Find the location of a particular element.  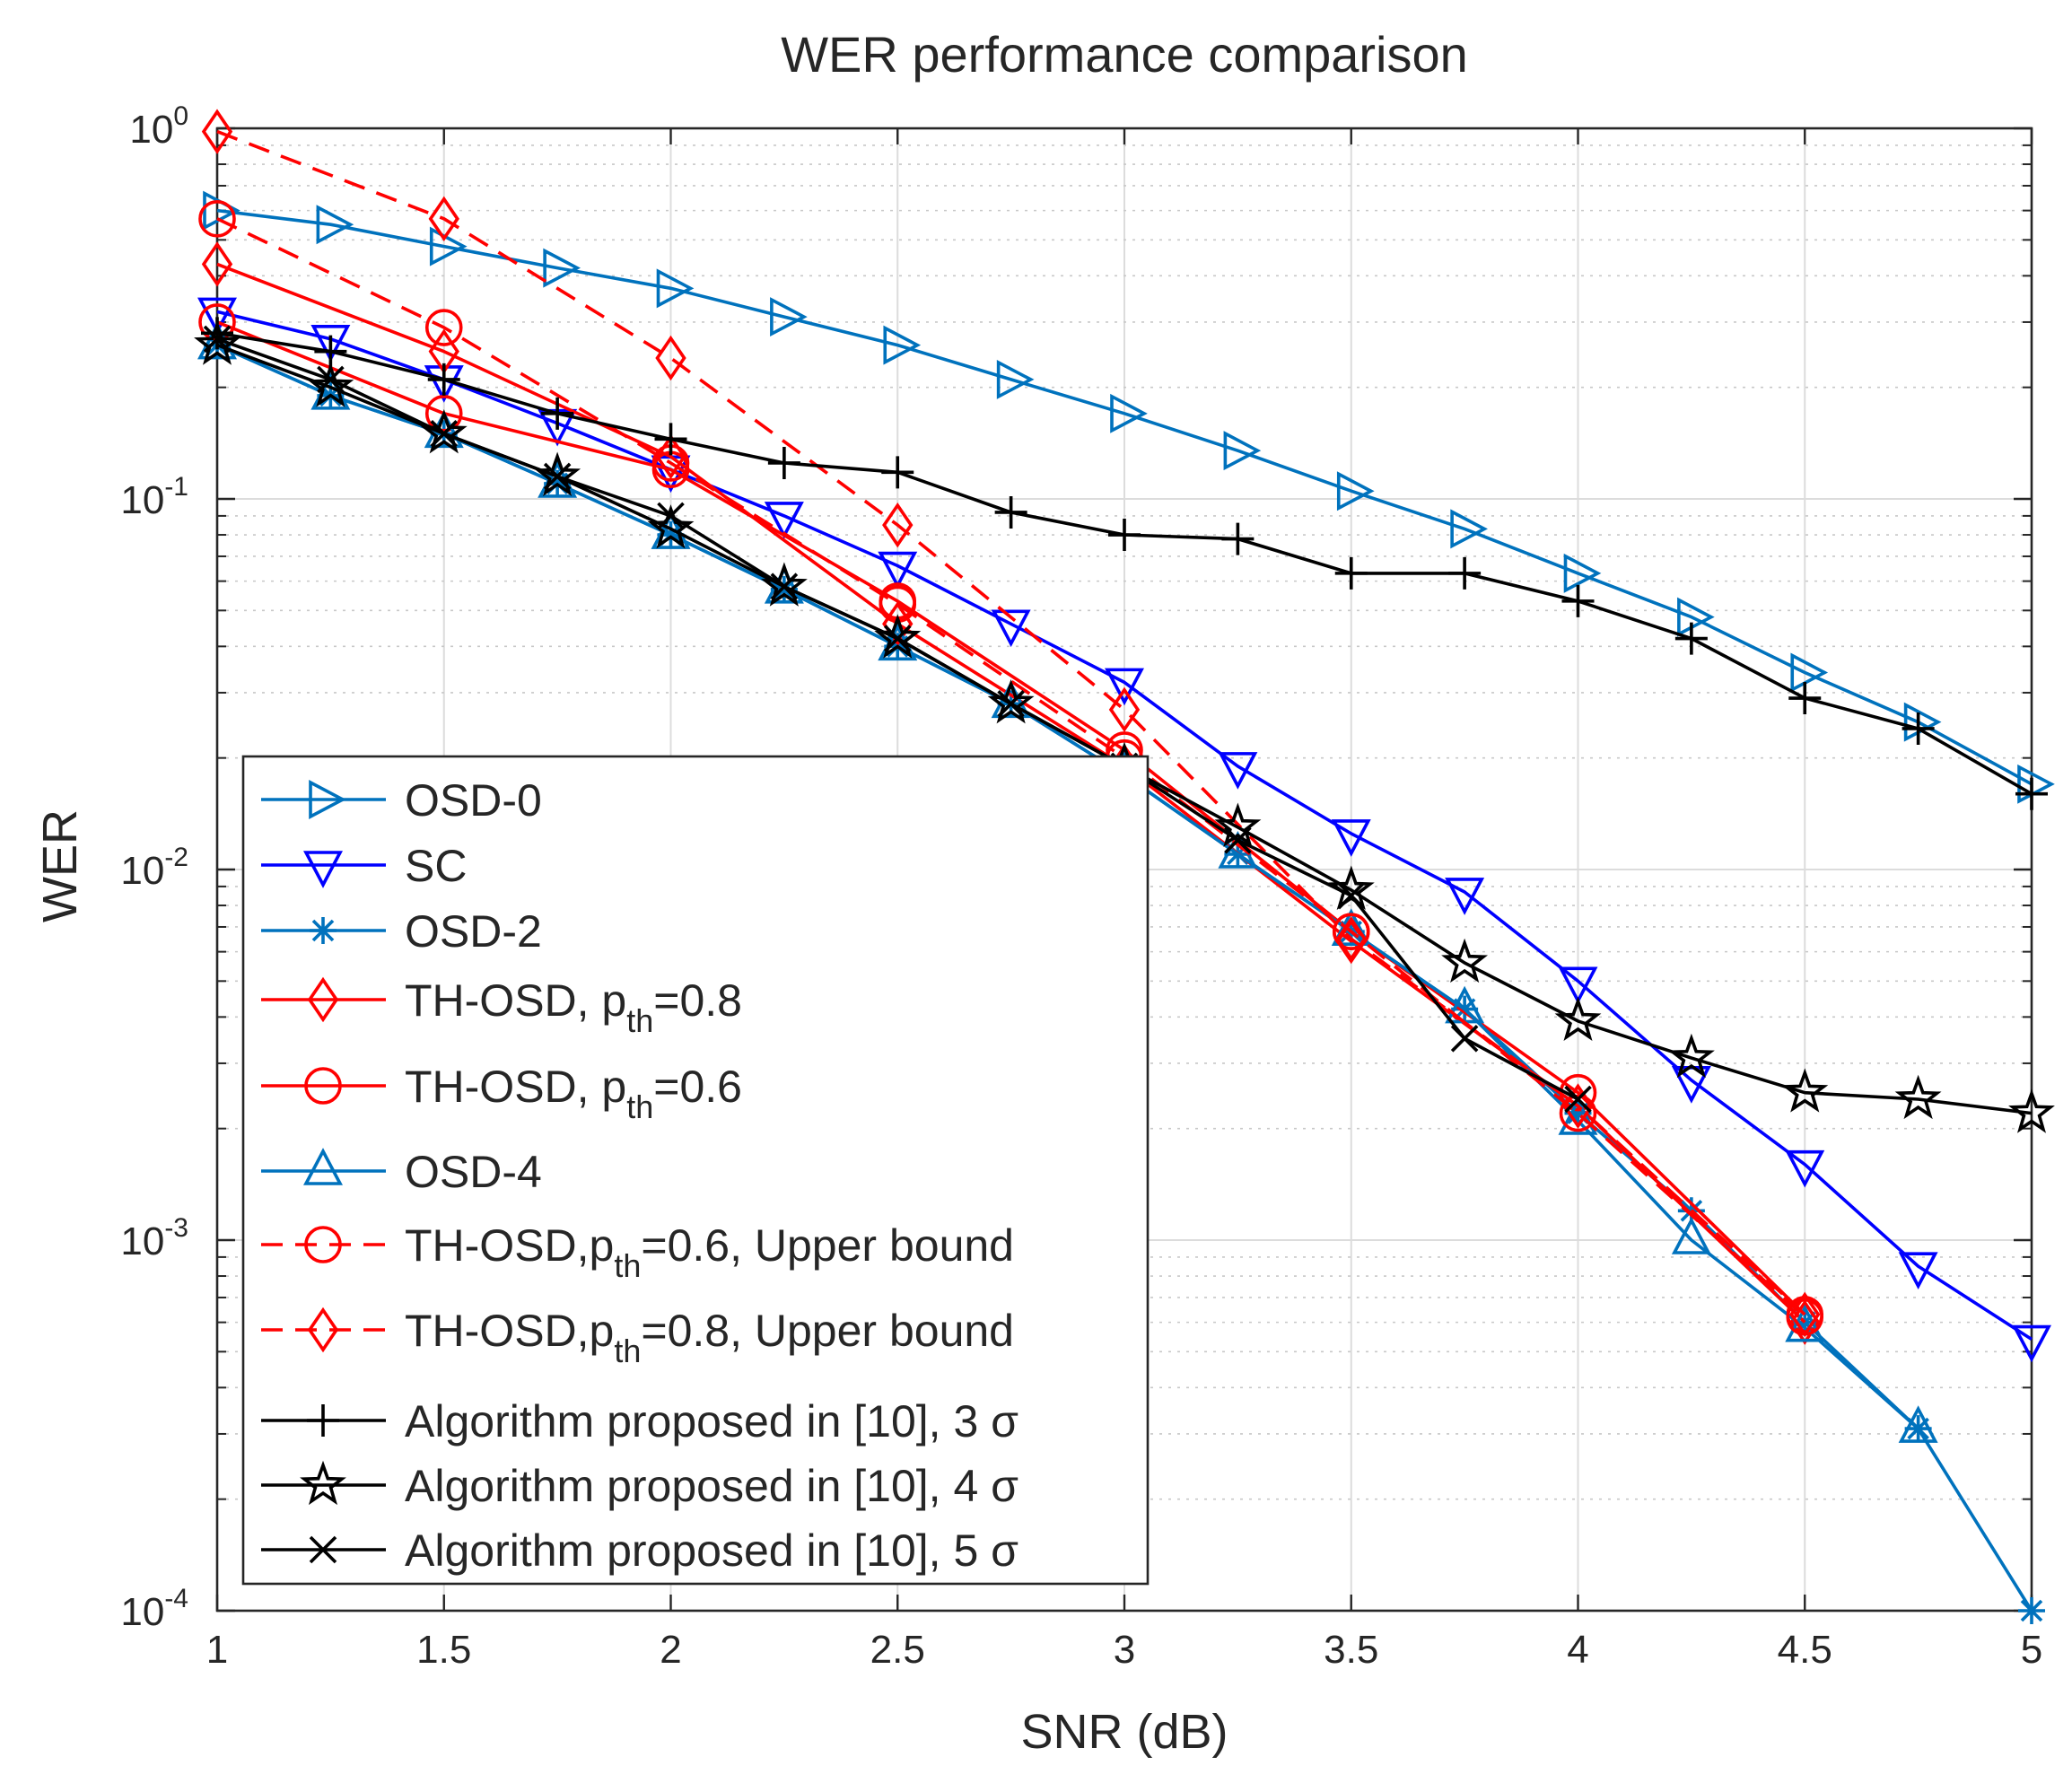

y-tick-label: 10⁻² is located at coordinates (154, 868).